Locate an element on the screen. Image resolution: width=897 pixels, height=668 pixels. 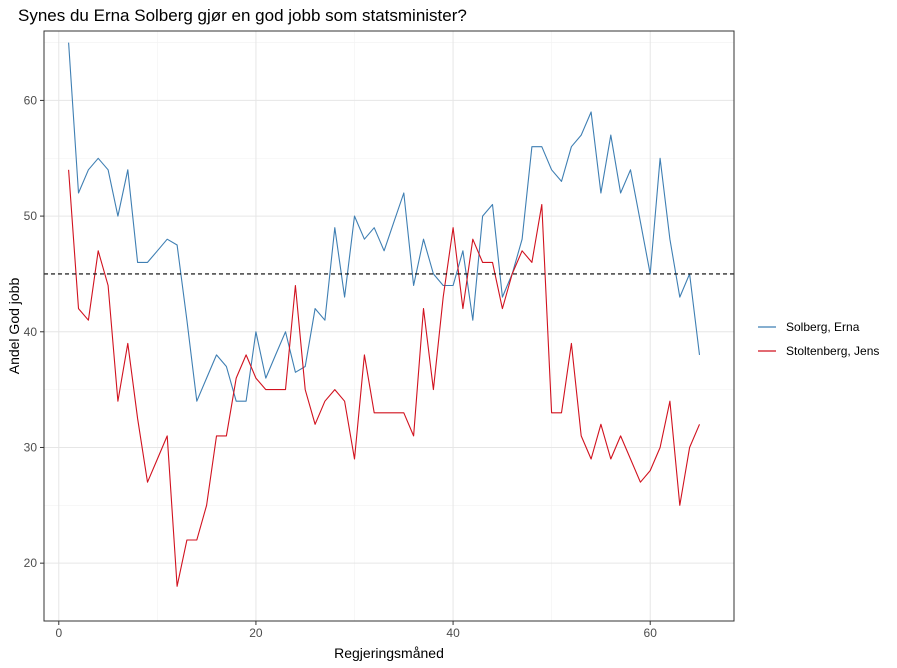
x-tick-label: 0 is located at coordinates (58, 633).